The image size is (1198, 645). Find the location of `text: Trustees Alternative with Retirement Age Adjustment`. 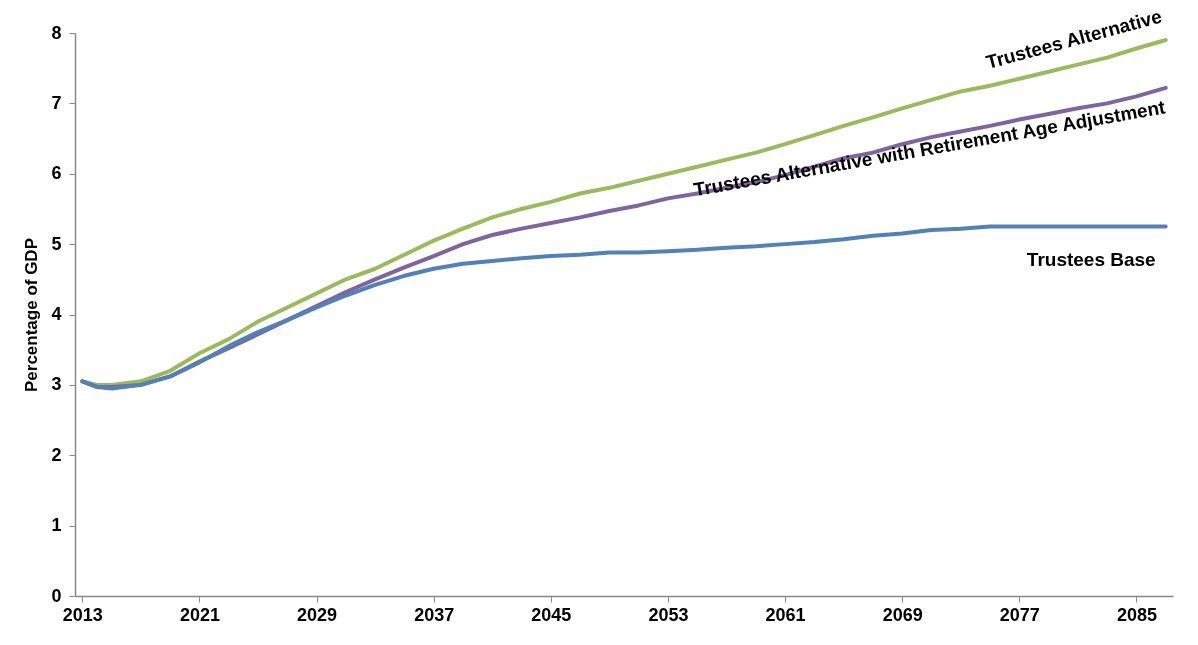

text: Trustees Alternative with Retirement Age Adjustment is located at coordinates (930, 148).